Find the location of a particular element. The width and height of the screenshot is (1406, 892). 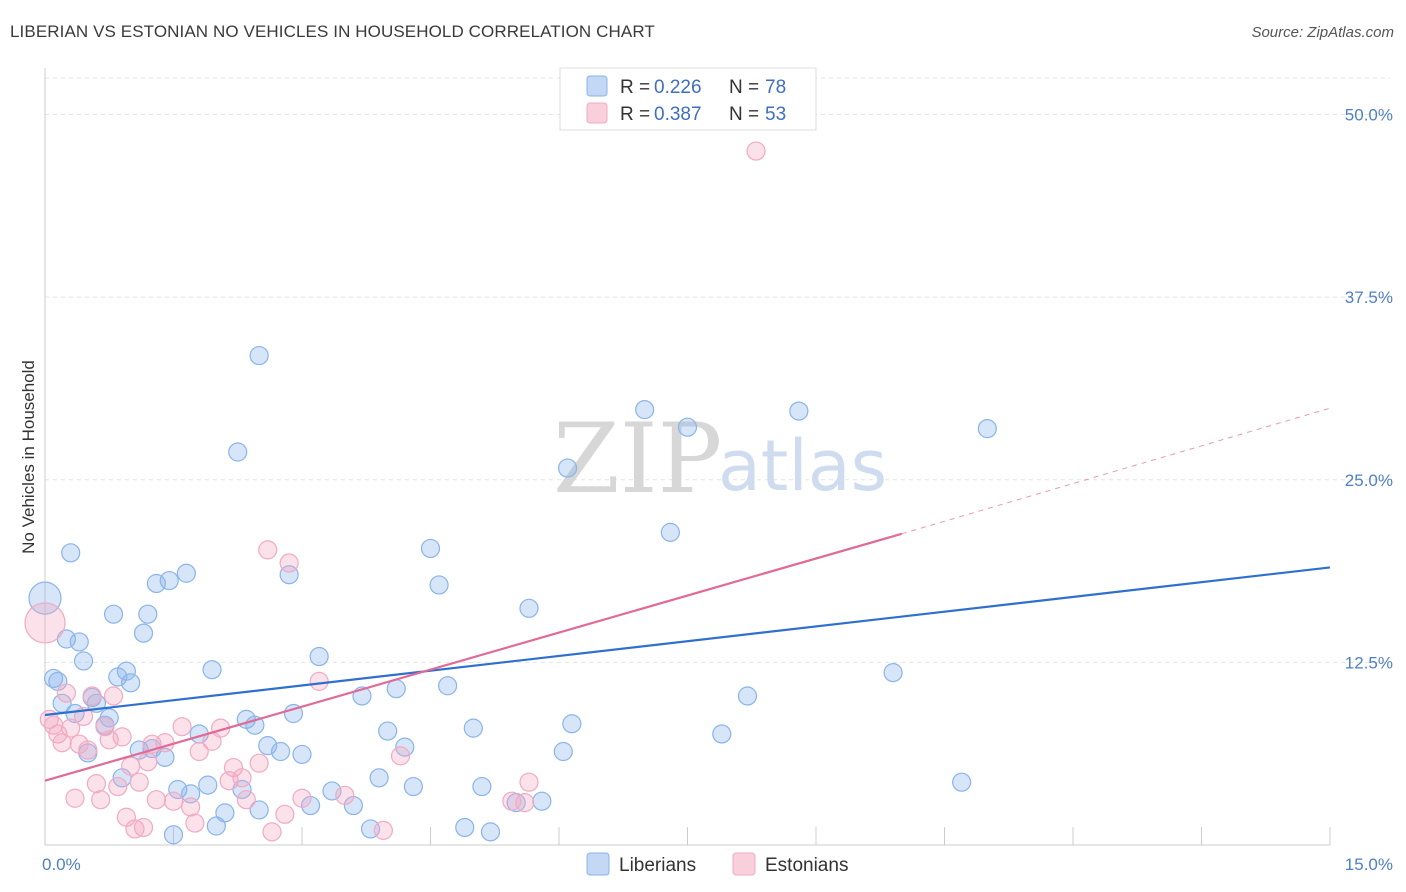

legend-liberian-n-label: N = is located at coordinates (744, 87).